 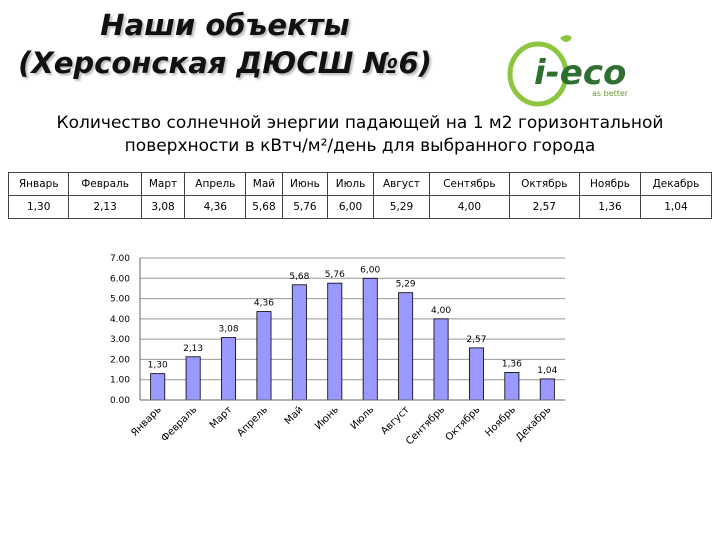 What do you see at coordinates (469, 207) in the screenshot?
I see `table-cell: 4,00` at bounding box center [469, 207].